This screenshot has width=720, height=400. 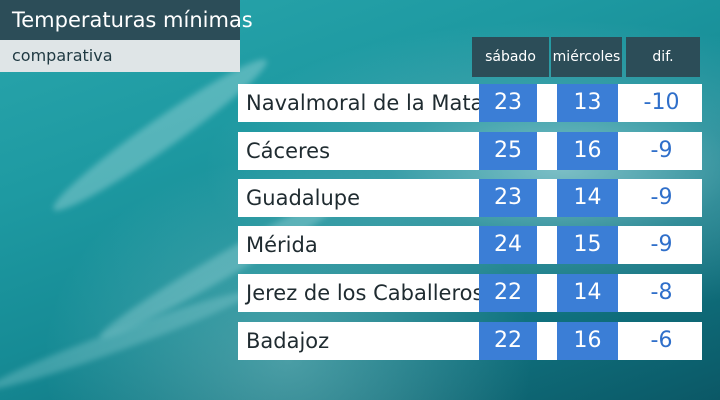 I want to click on column-header-wednesday: miércoles, so click(x=586, y=57).